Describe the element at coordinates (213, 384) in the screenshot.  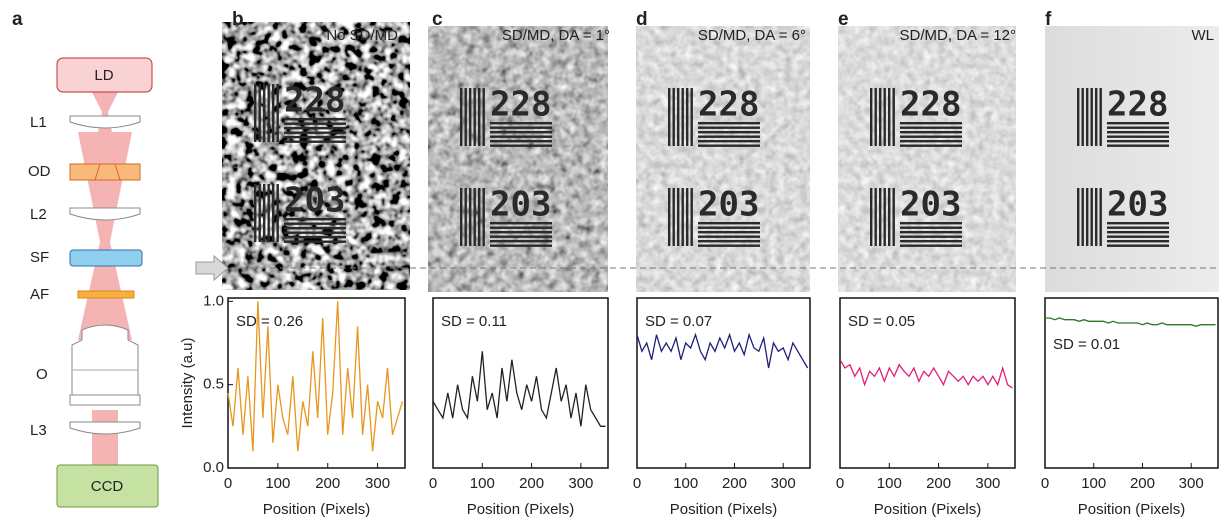
I see `y-tick-label: 0.5` at that location.